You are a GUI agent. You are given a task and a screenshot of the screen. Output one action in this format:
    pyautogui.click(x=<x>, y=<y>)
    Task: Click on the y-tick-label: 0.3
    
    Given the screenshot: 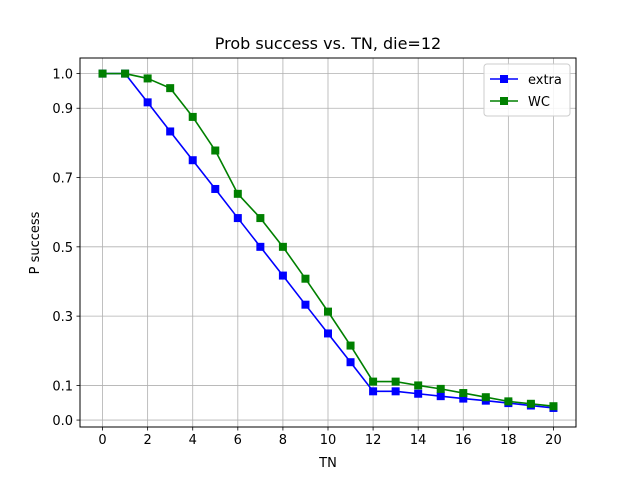 What is the action you would take?
    pyautogui.click(x=62, y=317)
    